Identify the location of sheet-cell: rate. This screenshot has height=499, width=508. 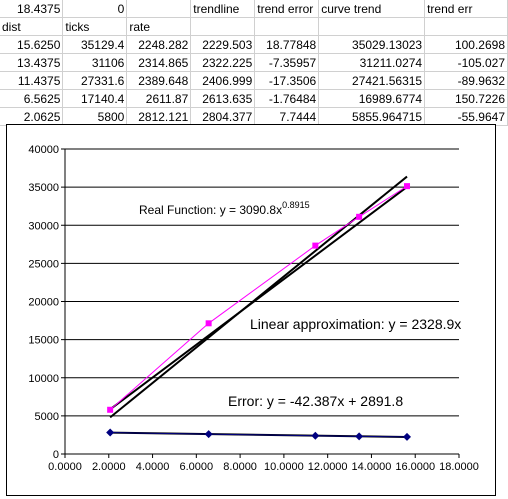
(159, 26).